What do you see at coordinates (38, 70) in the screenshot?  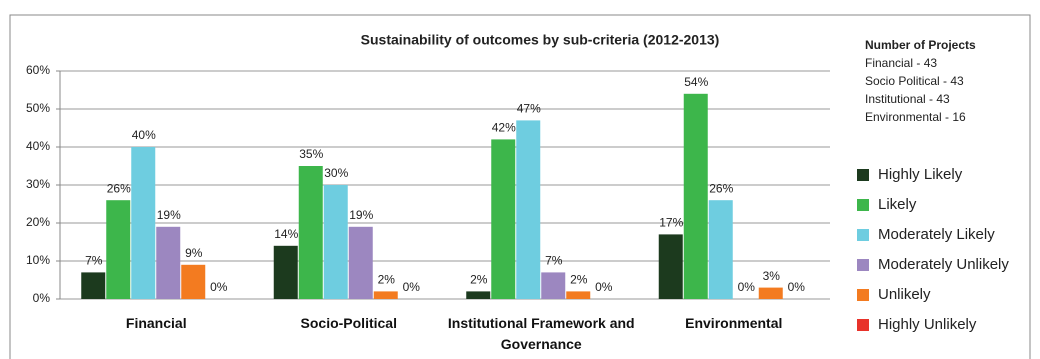 I see `y-tick-label: 60%` at bounding box center [38, 70].